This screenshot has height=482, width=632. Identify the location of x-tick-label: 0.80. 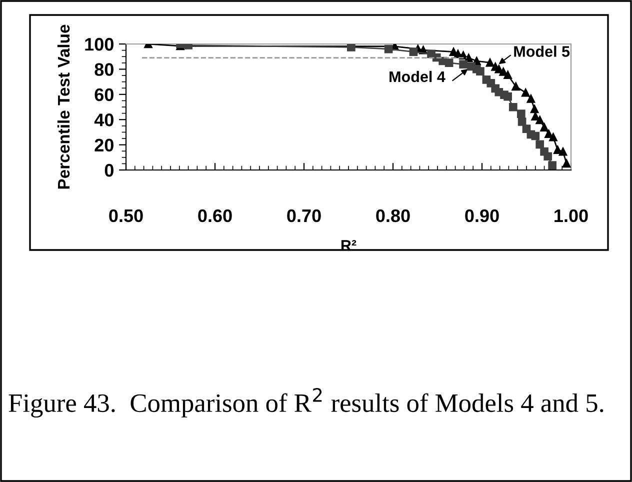
(393, 215).